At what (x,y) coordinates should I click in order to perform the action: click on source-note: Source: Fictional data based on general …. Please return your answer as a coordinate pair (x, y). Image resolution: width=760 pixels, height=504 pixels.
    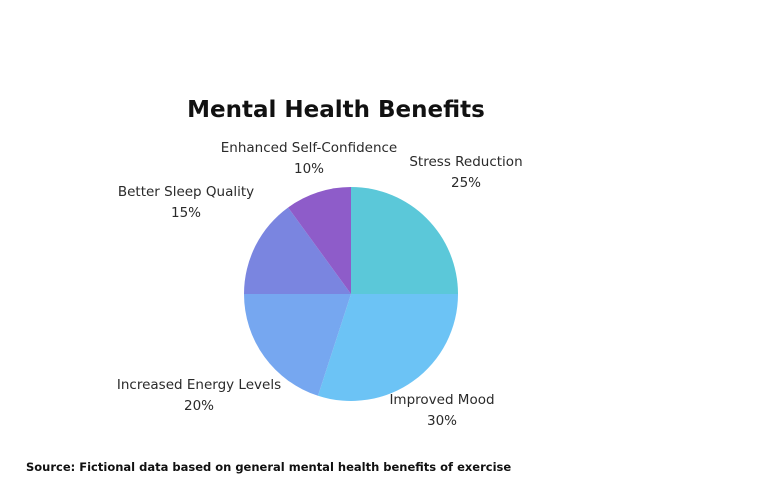
    Looking at the image, I should click on (269, 467).